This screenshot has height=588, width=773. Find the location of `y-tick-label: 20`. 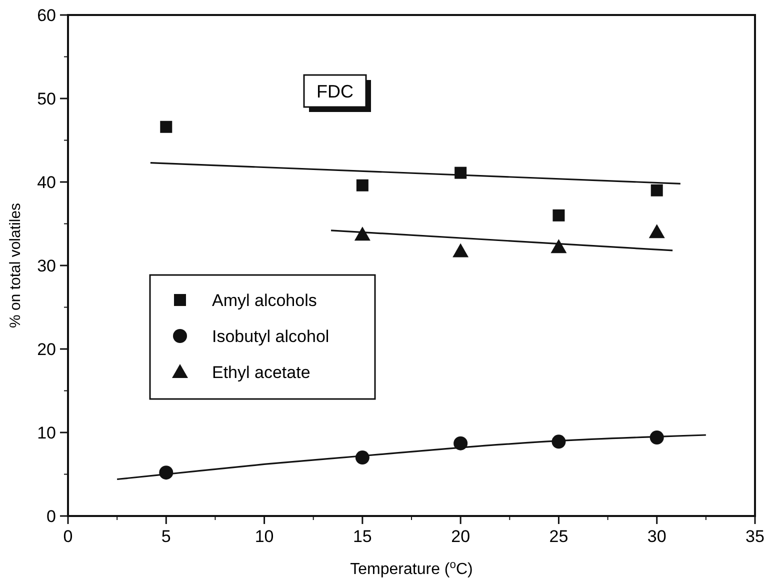

y-tick-label: 20 is located at coordinates (46, 349).